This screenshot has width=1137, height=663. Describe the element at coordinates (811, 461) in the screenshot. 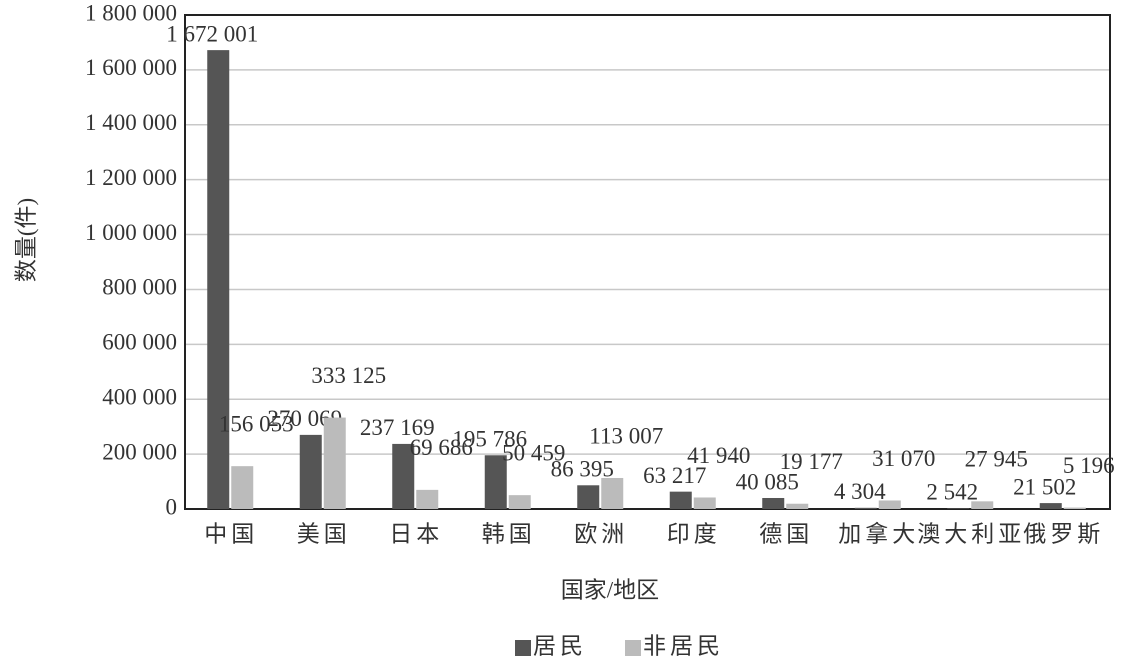

I see `value-label: 19 177` at that location.